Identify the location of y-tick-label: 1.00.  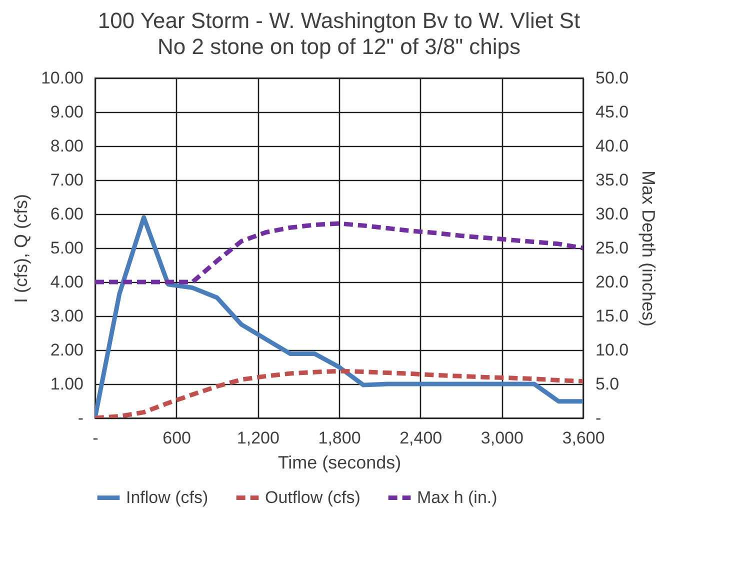
(67, 384).